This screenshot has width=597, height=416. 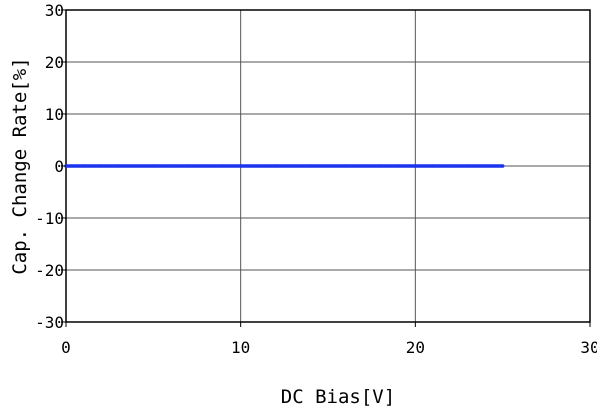 I want to click on y-tick-label: 20, so click(x=54, y=62).